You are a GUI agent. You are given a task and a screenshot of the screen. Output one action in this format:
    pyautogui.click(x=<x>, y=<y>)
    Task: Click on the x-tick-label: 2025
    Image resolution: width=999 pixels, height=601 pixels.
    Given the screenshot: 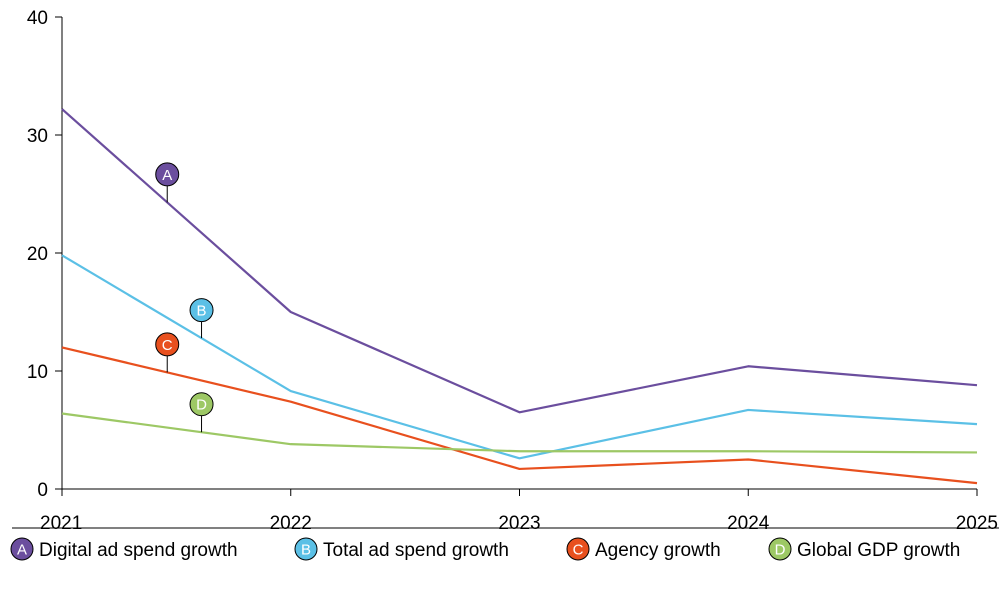 What is the action you would take?
    pyautogui.click(x=977, y=523)
    